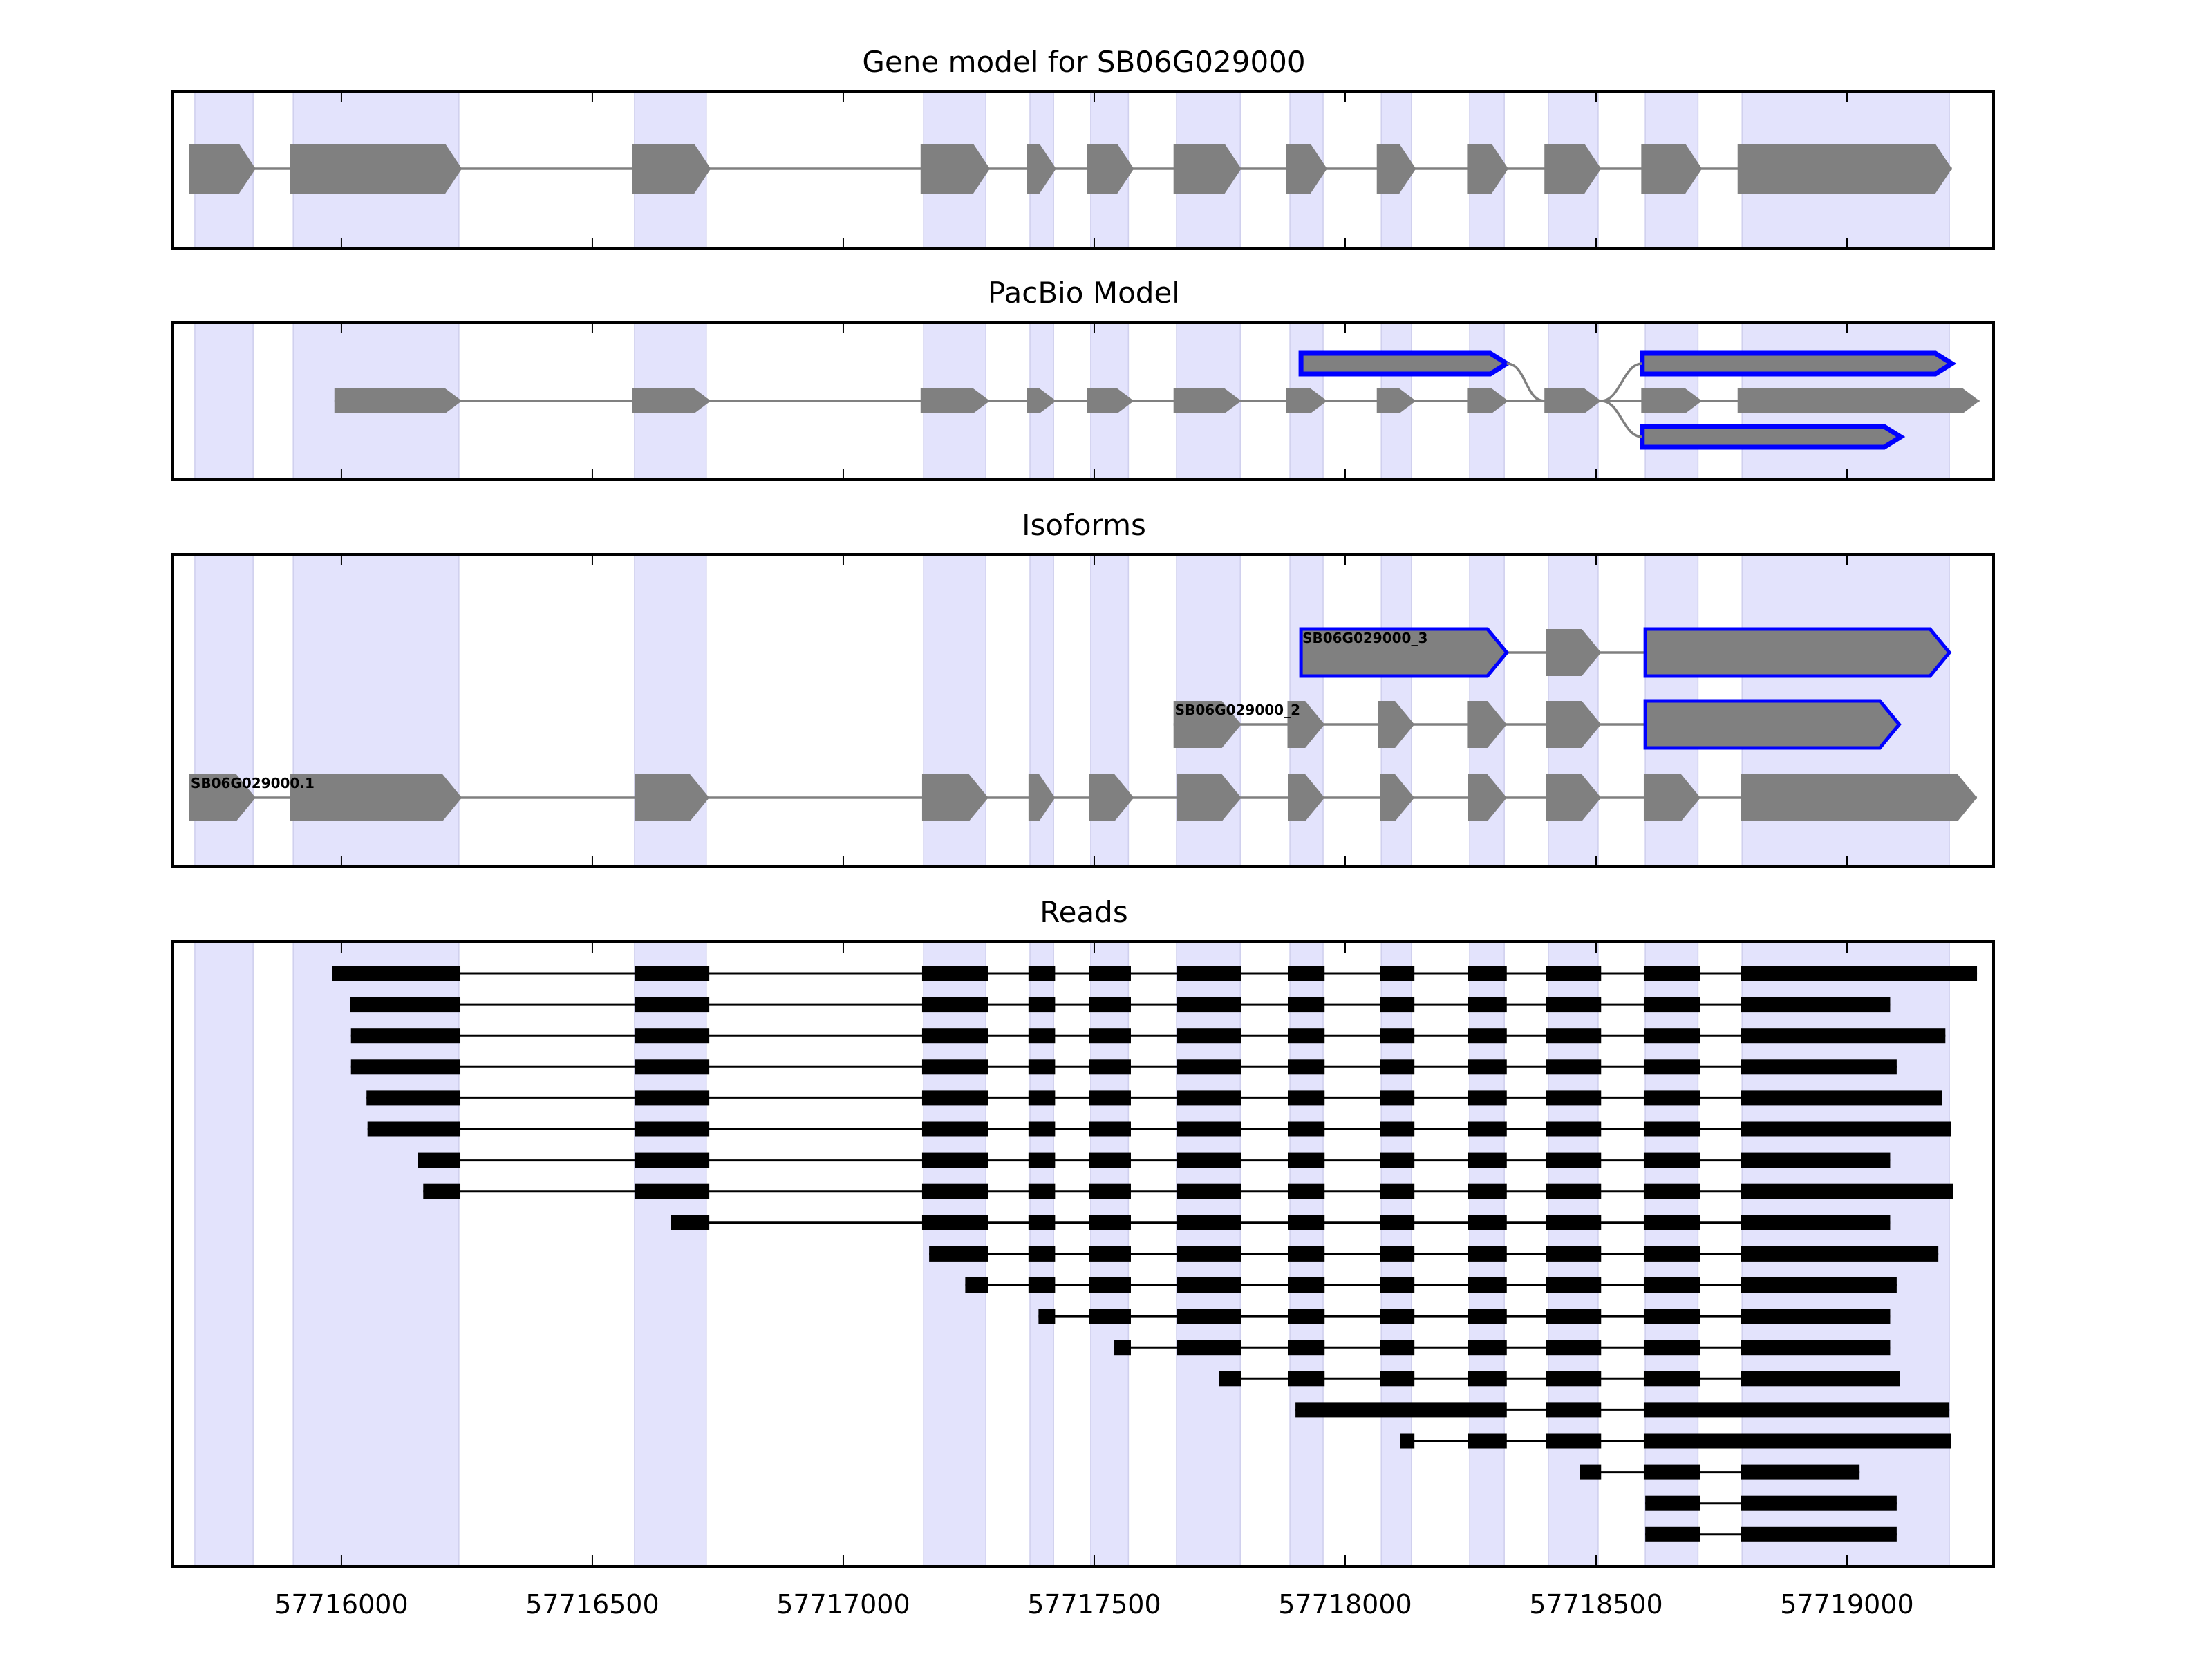  Describe the element at coordinates (1084, 525) in the screenshot. I see `panel-title-isoforms: Isoforms` at that location.